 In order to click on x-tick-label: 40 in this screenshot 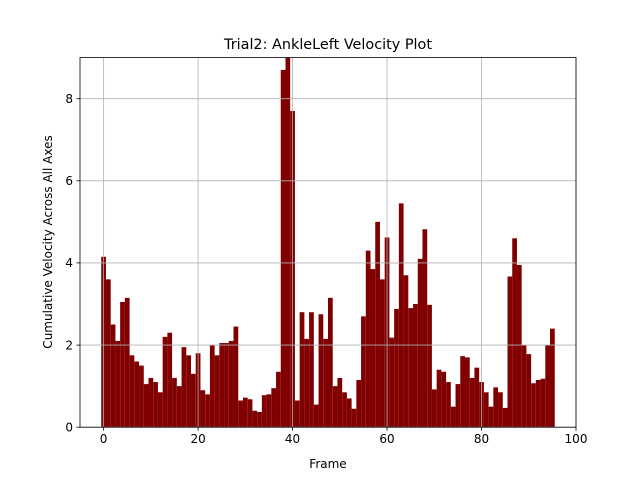, I will do `click(292, 439)`.